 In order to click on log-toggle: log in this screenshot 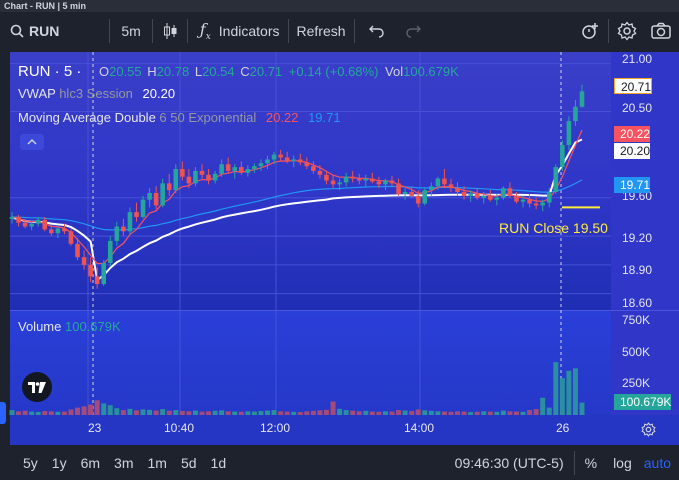, I will do `click(622, 462)`.